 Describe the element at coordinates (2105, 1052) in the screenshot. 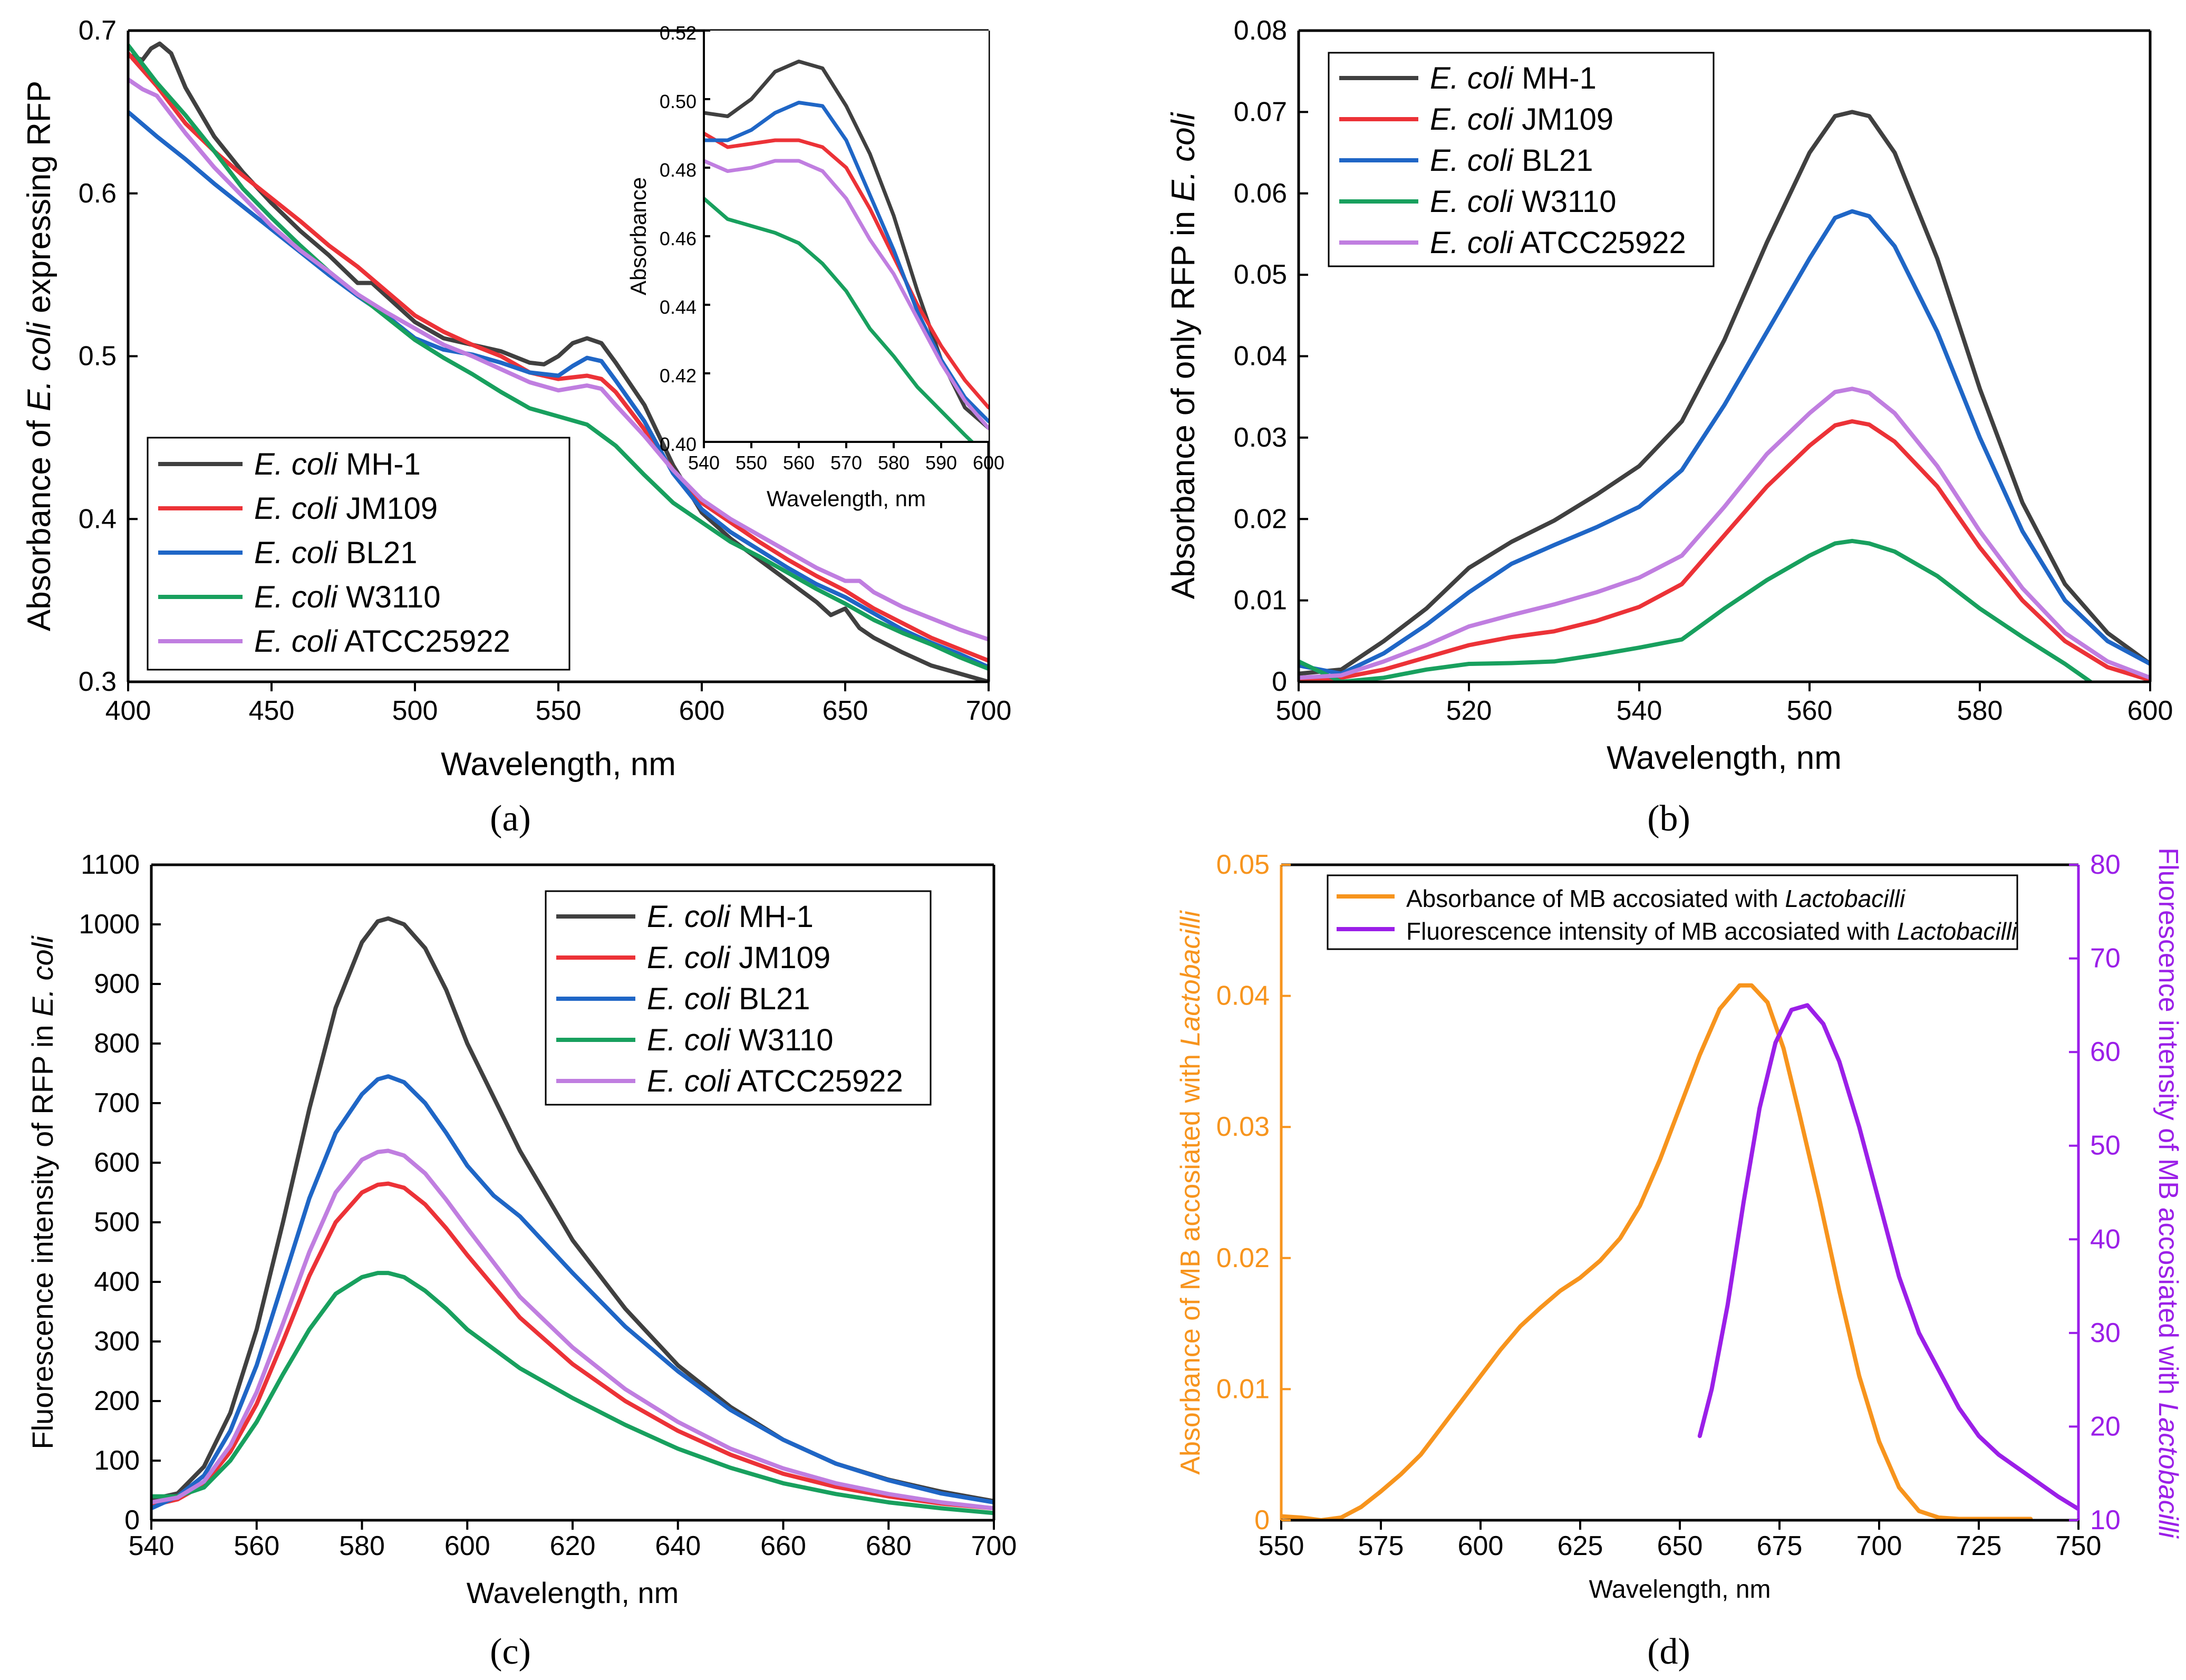

I see `panel-d-right-y-tick-label: 60` at that location.